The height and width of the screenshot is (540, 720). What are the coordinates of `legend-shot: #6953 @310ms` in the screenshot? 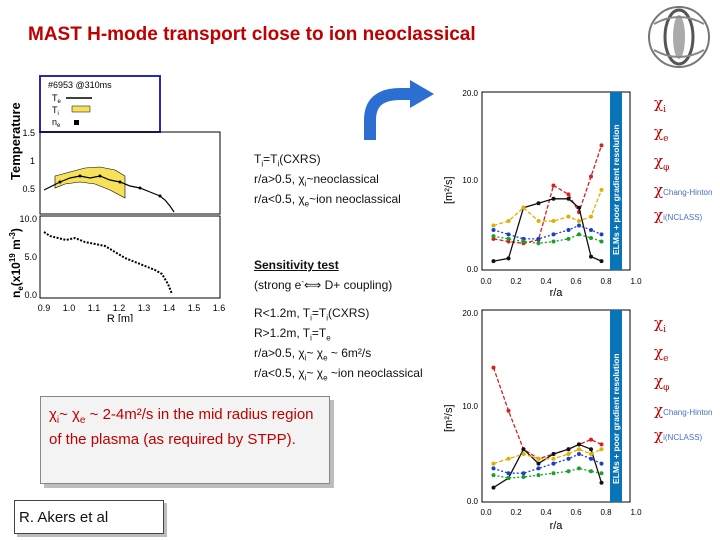 It's located at (80, 85).